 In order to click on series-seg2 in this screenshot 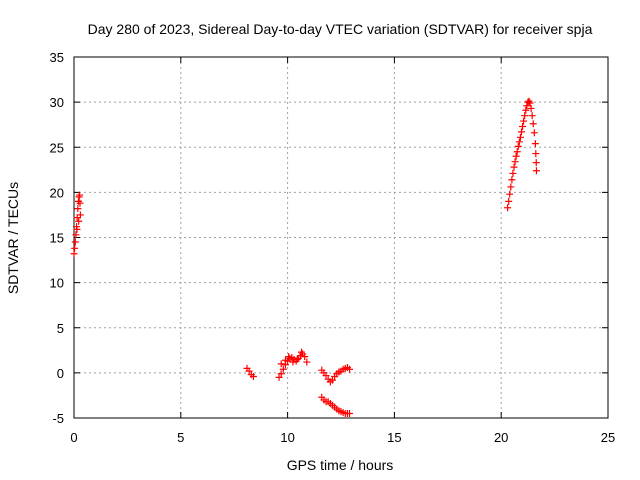, I will do `click(250, 372)`.